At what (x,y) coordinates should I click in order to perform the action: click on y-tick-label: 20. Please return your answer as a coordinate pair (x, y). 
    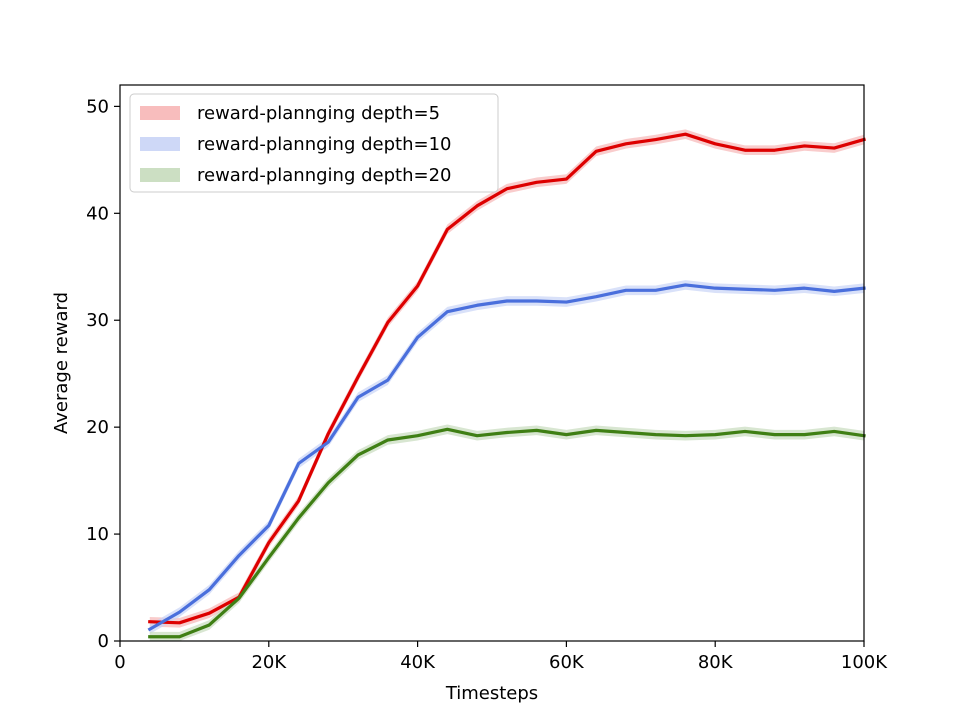
    Looking at the image, I should click on (97, 427).